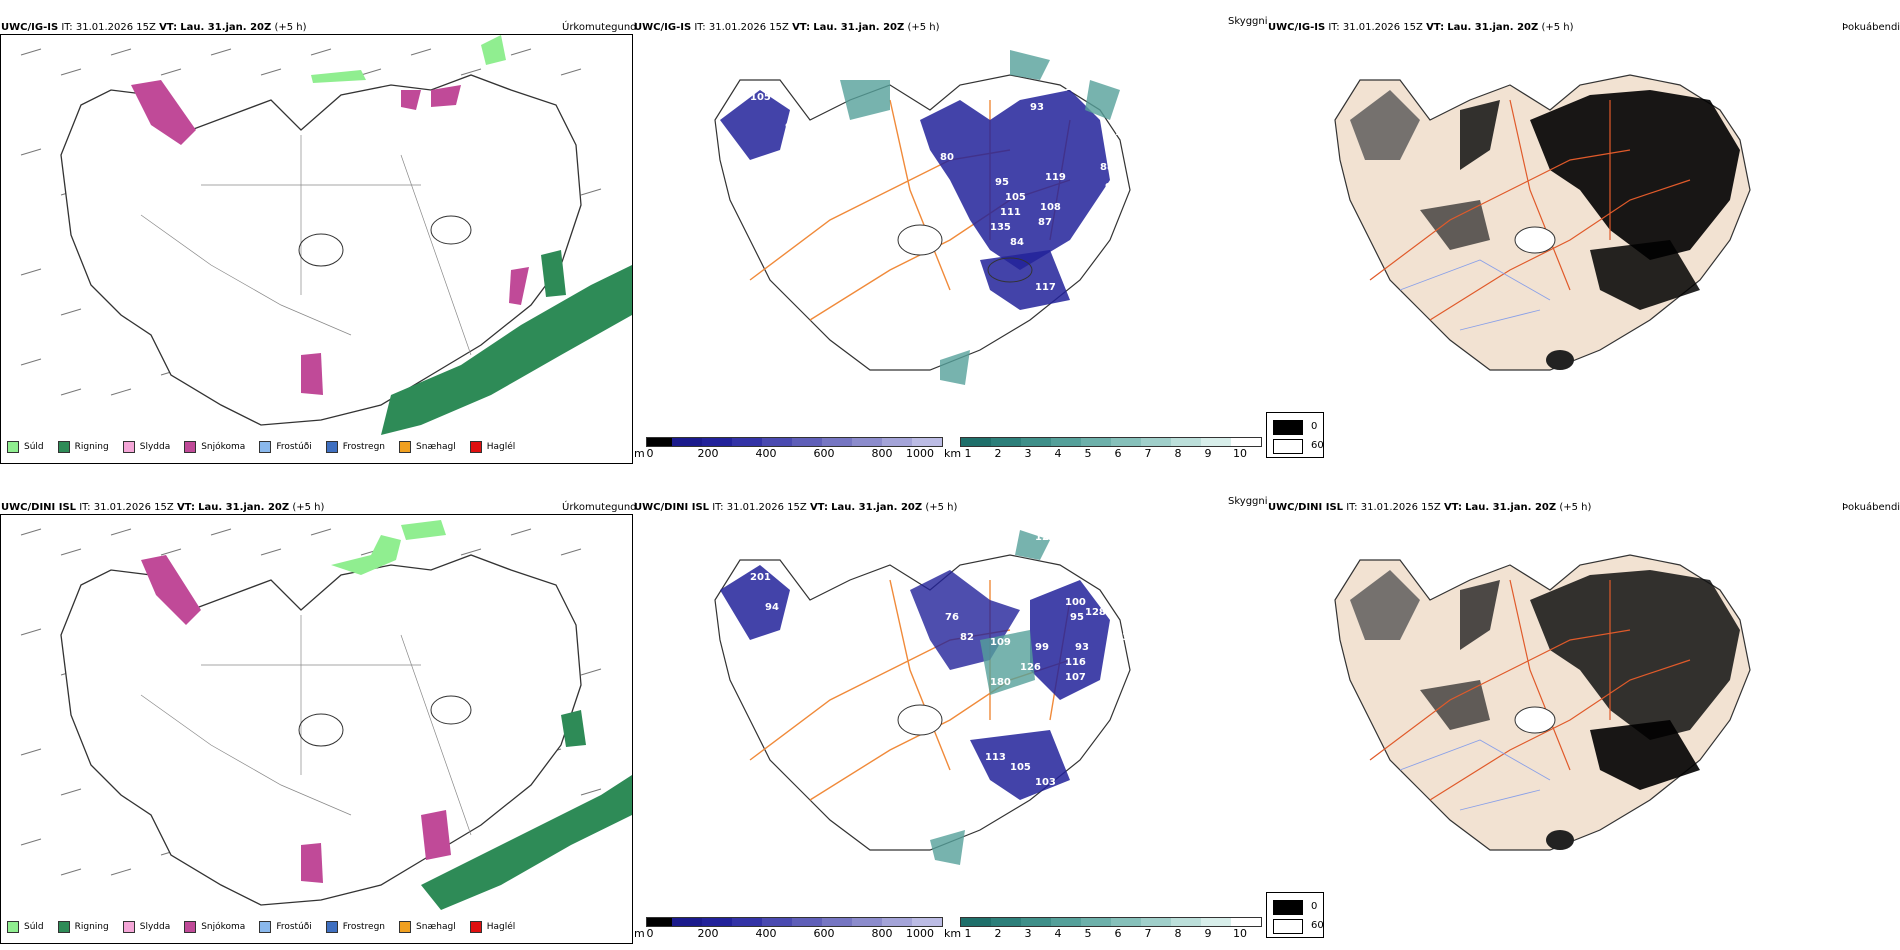  Describe the element at coordinates (1045, 782) in the screenshot. I see `value-label: 103` at that location.